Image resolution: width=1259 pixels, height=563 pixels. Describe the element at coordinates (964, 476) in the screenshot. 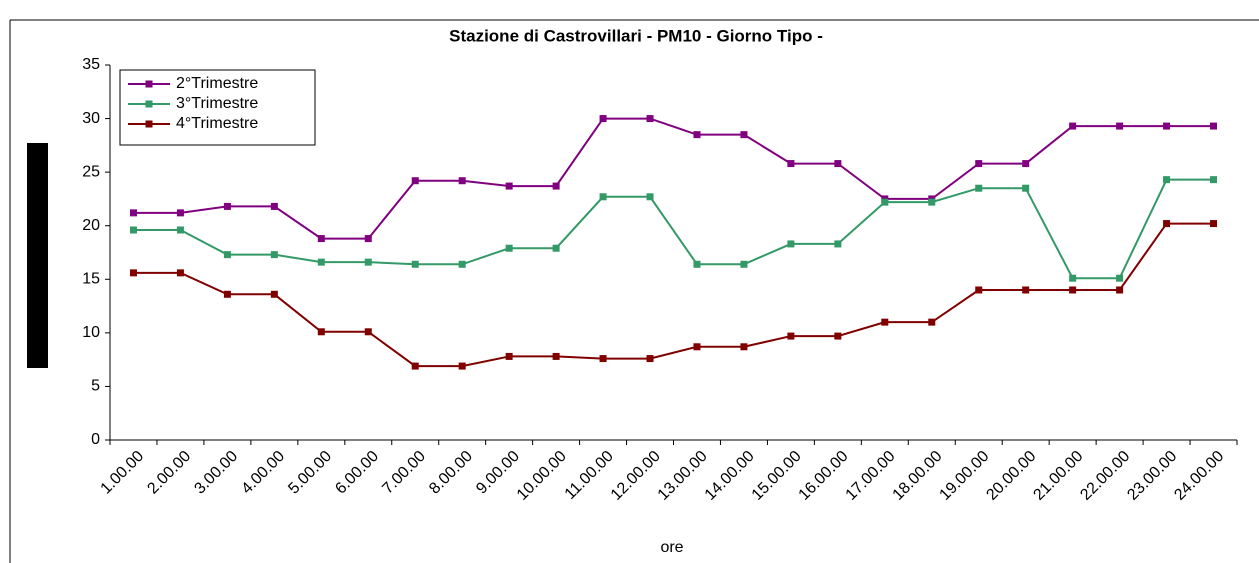

I see `x-tick-label: 19.00.00` at that location.